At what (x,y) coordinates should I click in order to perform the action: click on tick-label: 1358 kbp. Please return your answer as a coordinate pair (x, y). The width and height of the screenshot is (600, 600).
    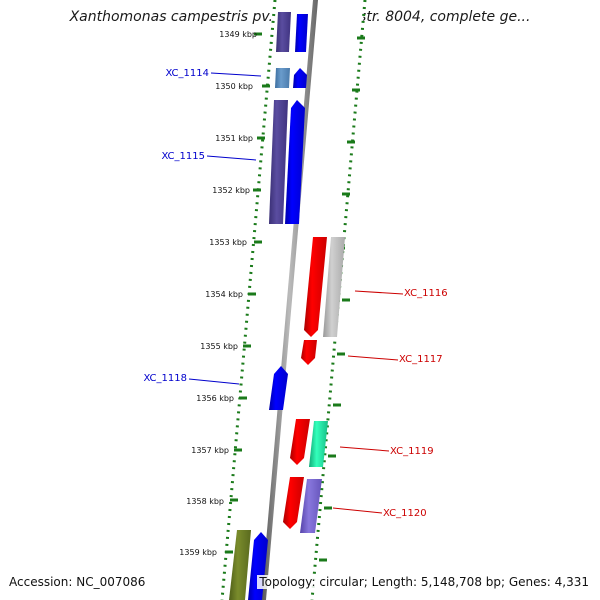
    Looking at the image, I should click on (205, 501).